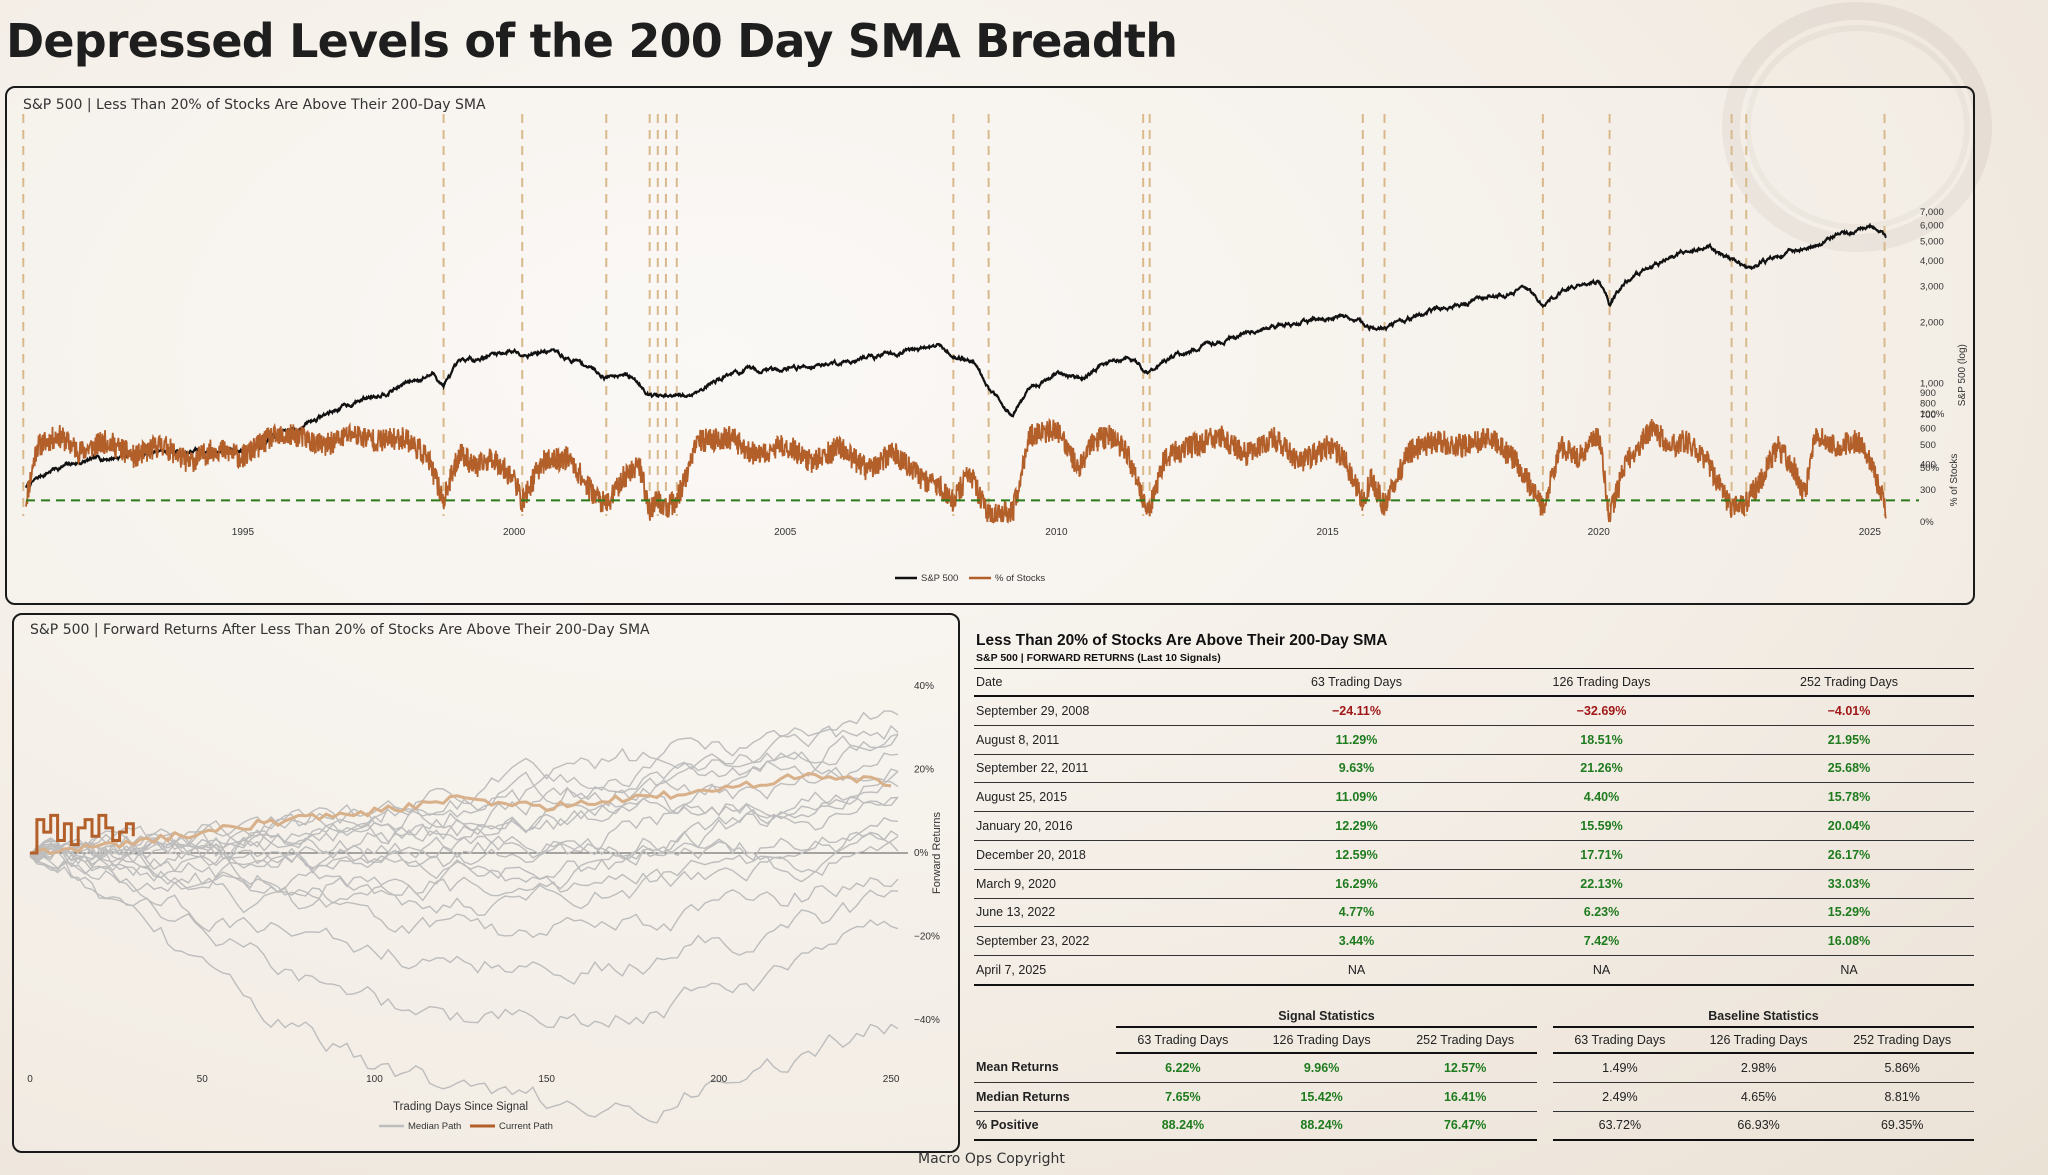  I want to click on table-row: September 23, 2022 3.44% 7.42% 16.08%, so click(1474, 941).